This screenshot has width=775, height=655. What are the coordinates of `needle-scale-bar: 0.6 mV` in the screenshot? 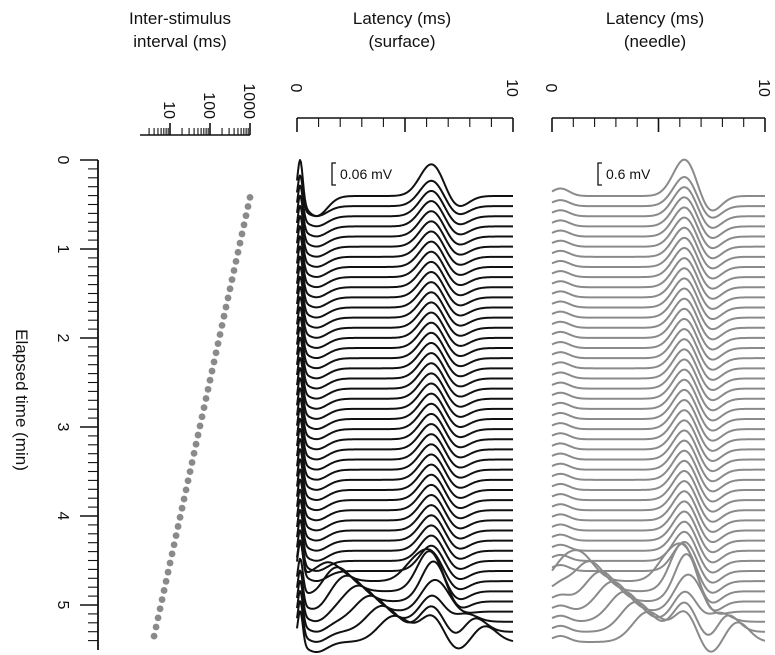 It's located at (624, 174).